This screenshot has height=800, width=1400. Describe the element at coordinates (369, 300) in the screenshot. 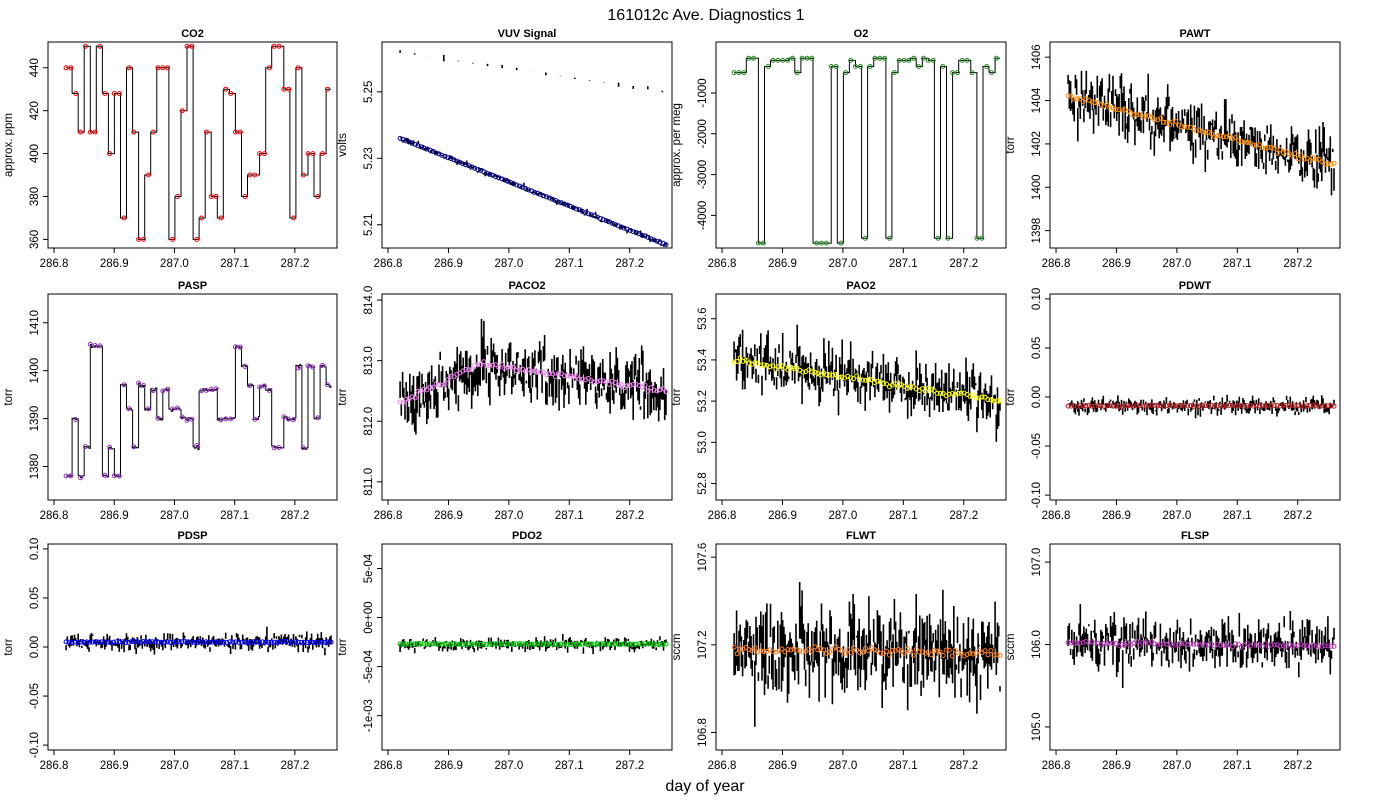

I see `y-tick-label: 814.0` at that location.